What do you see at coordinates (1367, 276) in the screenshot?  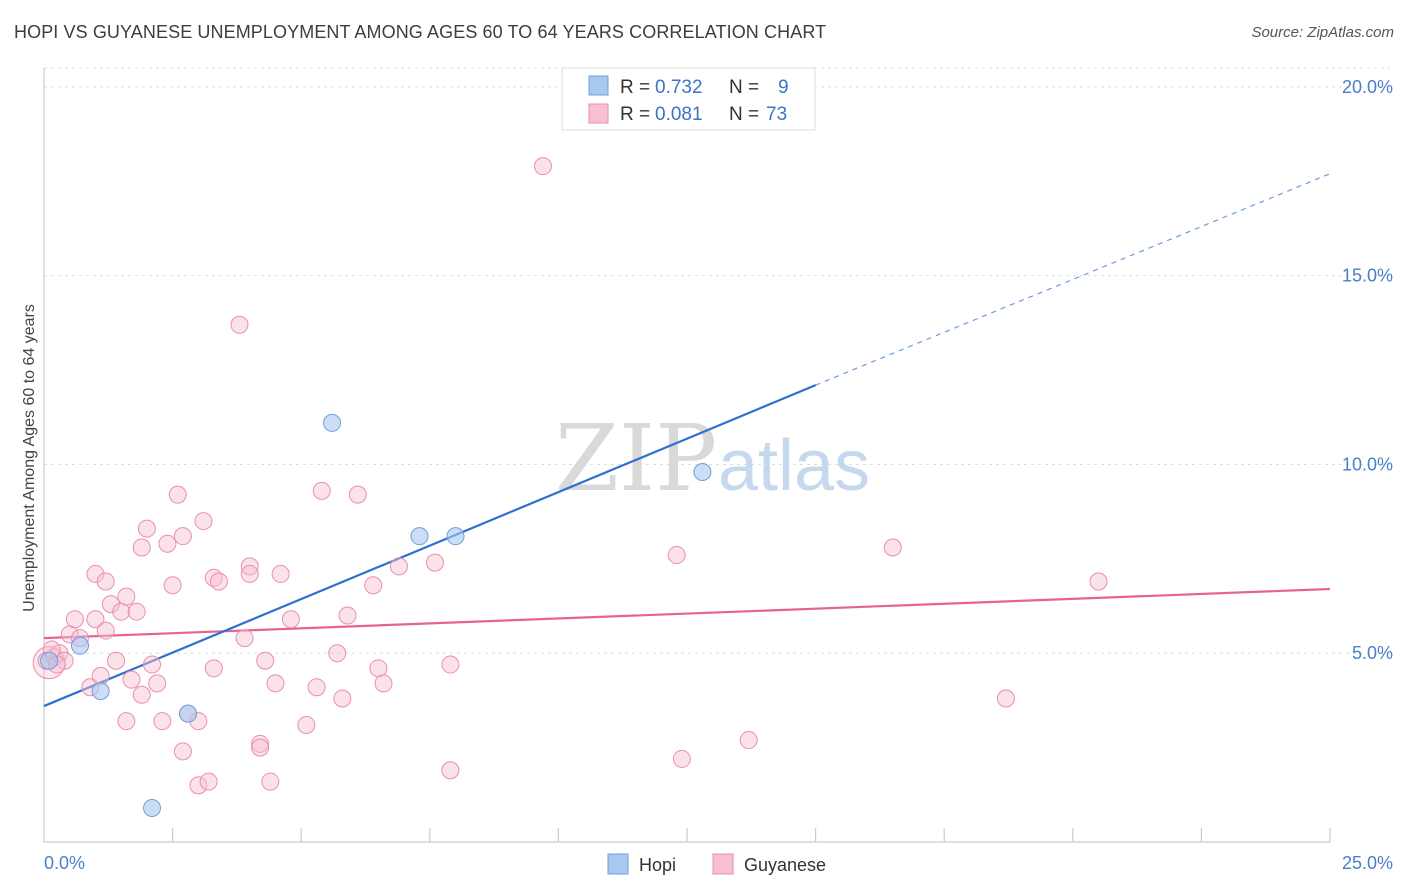 I see `y-tick-label: 15.0%` at bounding box center [1367, 276].